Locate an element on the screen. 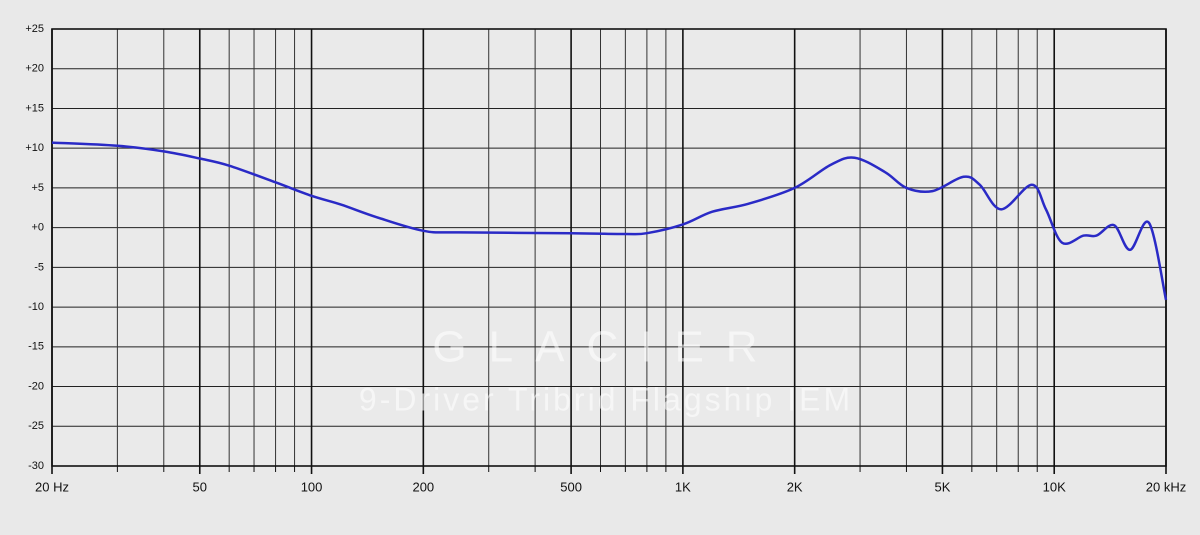  y-tick-label: +5 is located at coordinates (37, 188).